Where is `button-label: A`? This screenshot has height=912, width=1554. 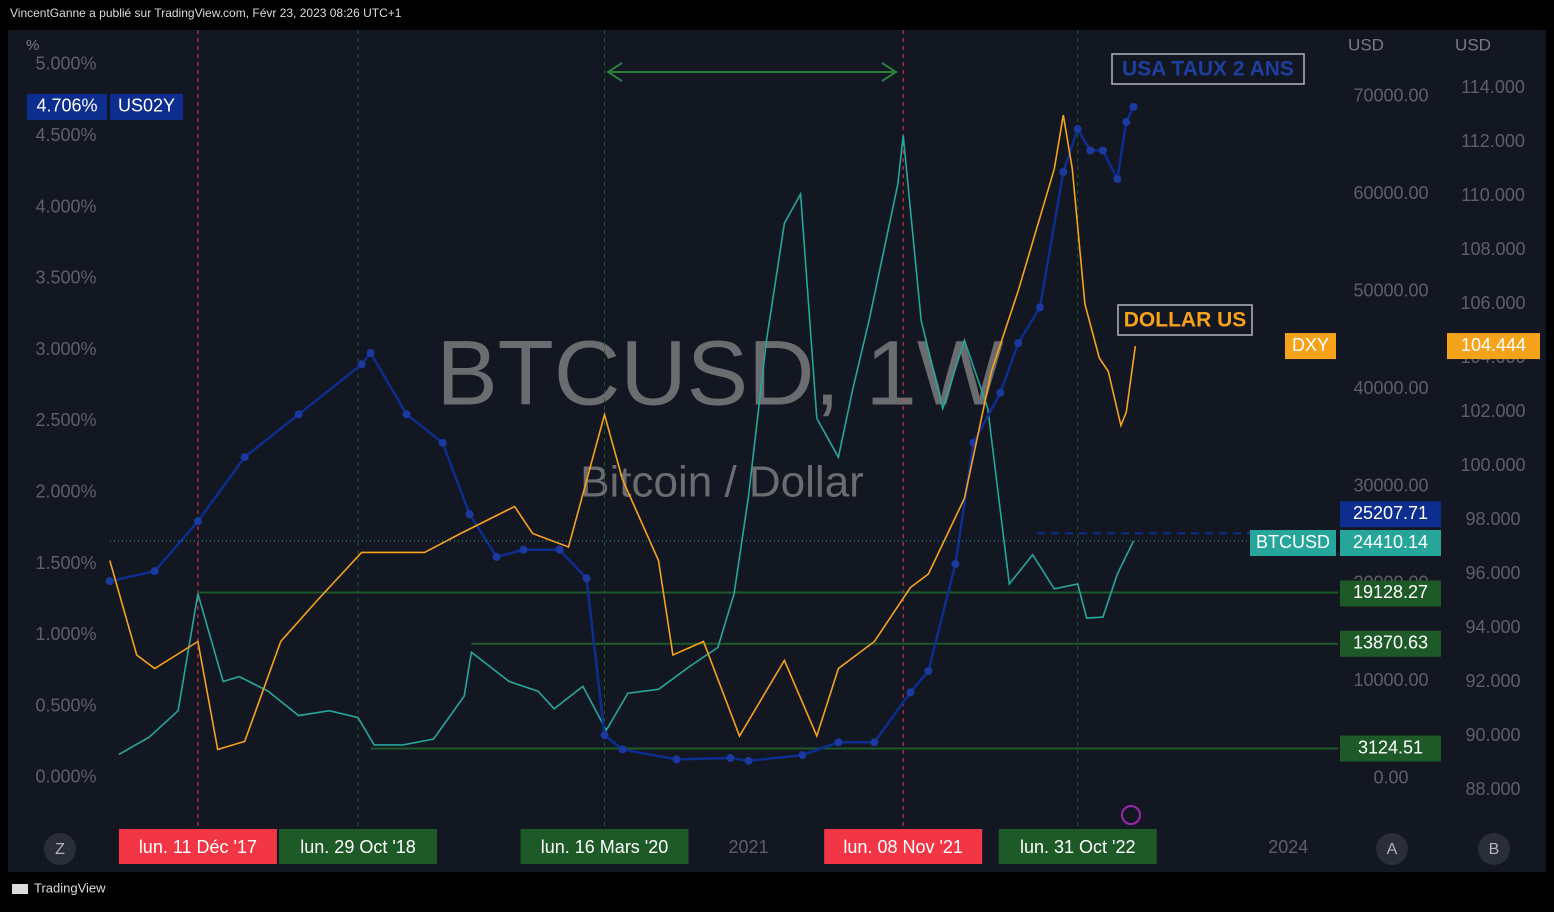 button-label: A is located at coordinates (1392, 849).